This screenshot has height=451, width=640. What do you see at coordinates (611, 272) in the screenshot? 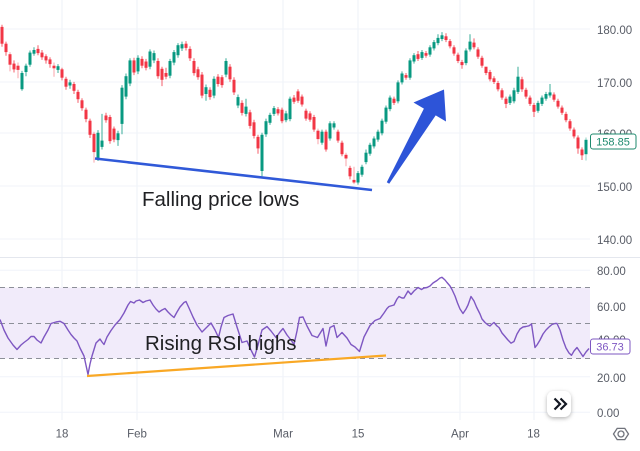
I see `svg-text: 80.00` at bounding box center [611, 272].